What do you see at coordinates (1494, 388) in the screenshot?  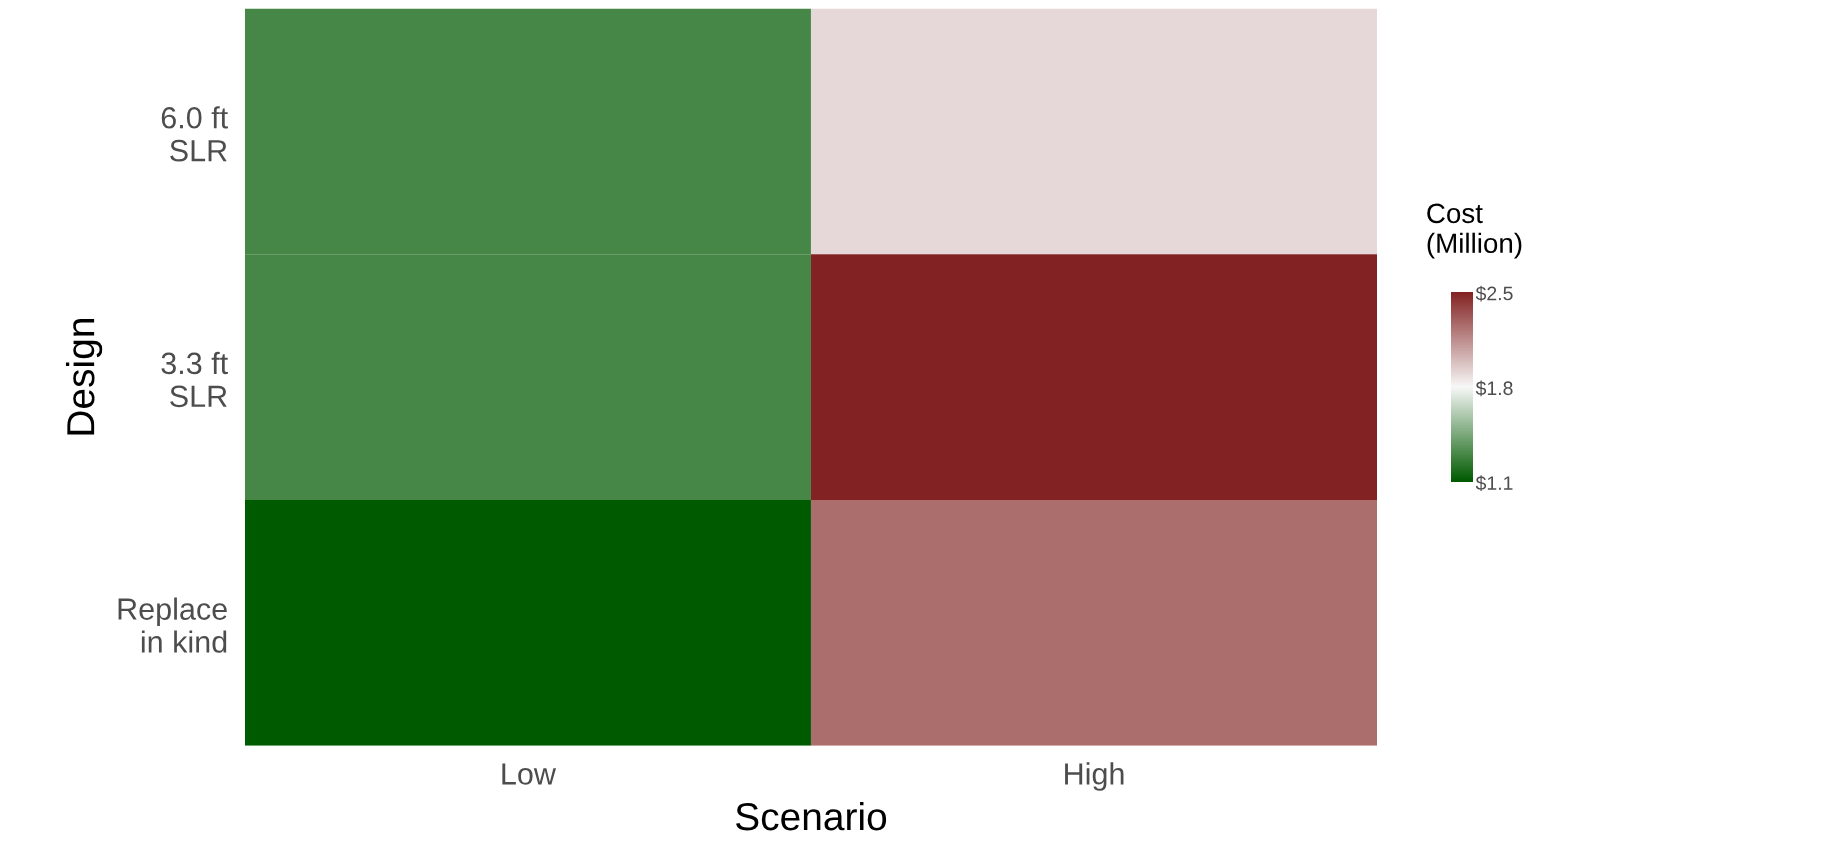 I see `color-bar-label: $1.8` at bounding box center [1494, 388].